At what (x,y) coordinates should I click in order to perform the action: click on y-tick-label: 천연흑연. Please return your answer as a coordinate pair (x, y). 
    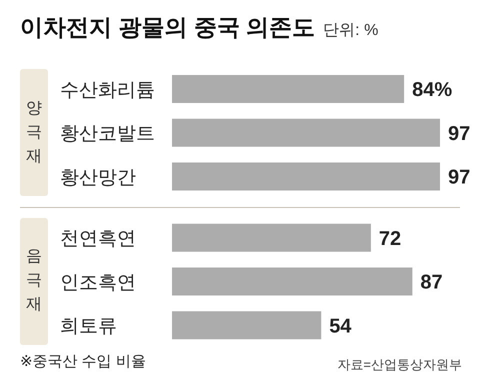
    Looking at the image, I should click on (98, 239).